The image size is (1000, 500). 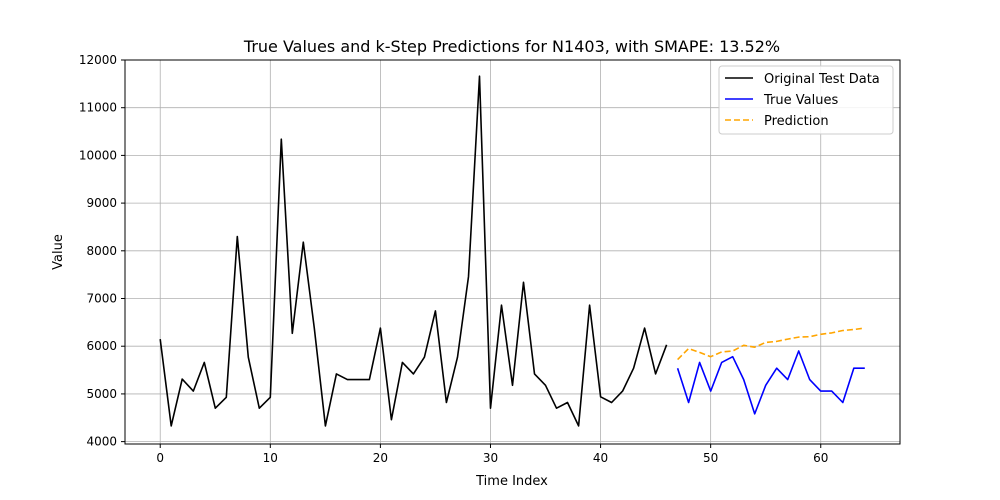 I want to click on y-tick-label: 12000, so click(x=98, y=60).